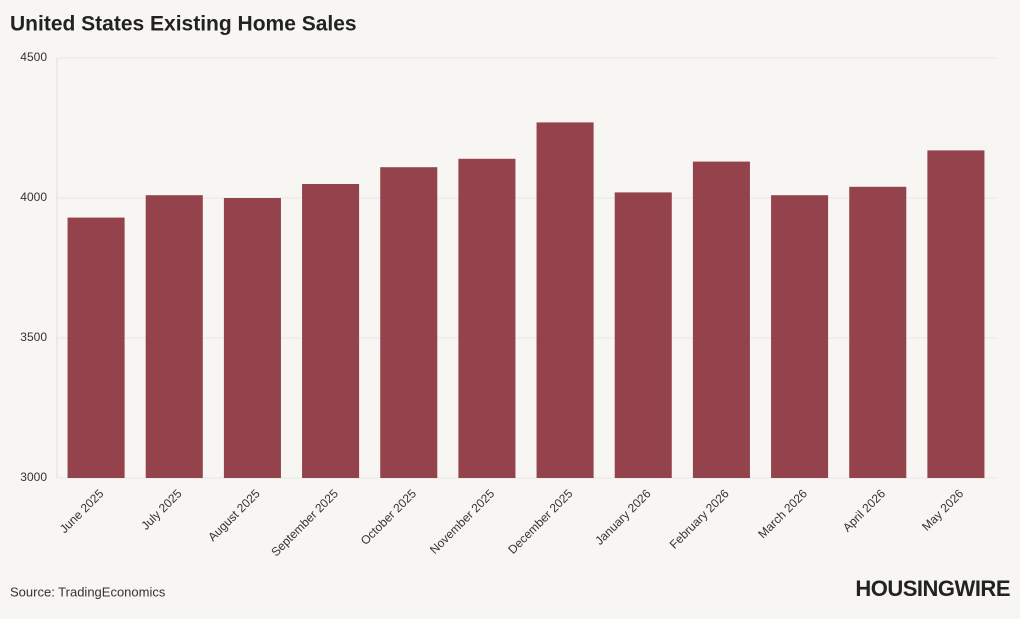 Image resolution: width=1020 pixels, height=619 pixels. Describe the element at coordinates (33, 197) in the screenshot. I see `y-tick-label: 4000` at that location.